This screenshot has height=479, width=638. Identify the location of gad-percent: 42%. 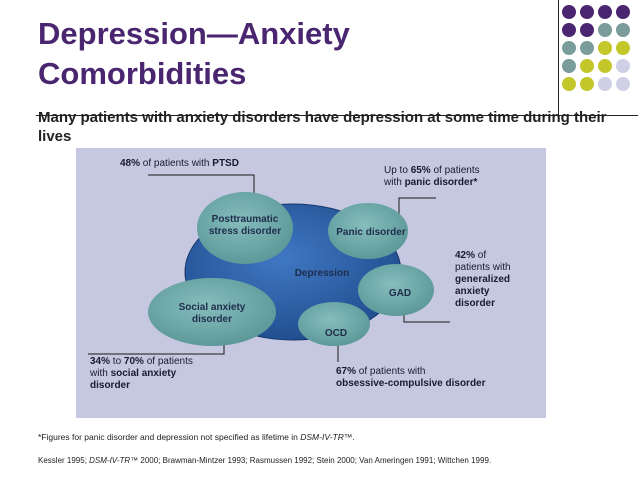
(465, 255).